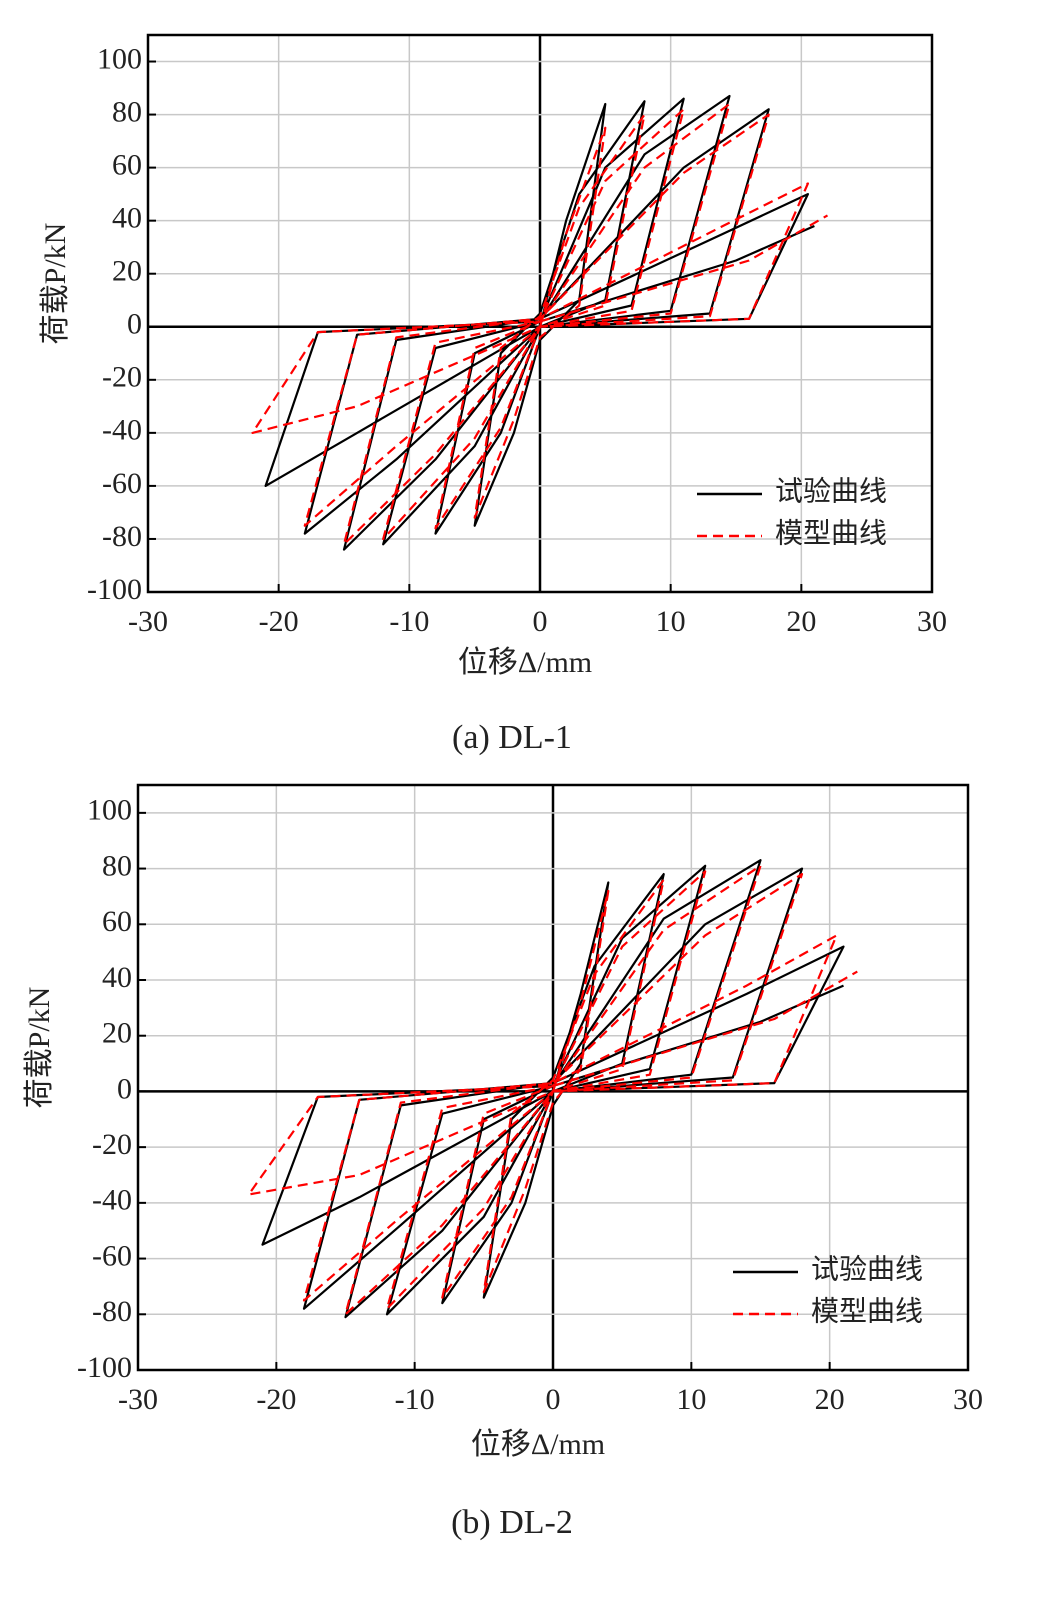  Describe the element at coordinates (512, 737) in the screenshot. I see `caption: (a) DL-1` at that location.